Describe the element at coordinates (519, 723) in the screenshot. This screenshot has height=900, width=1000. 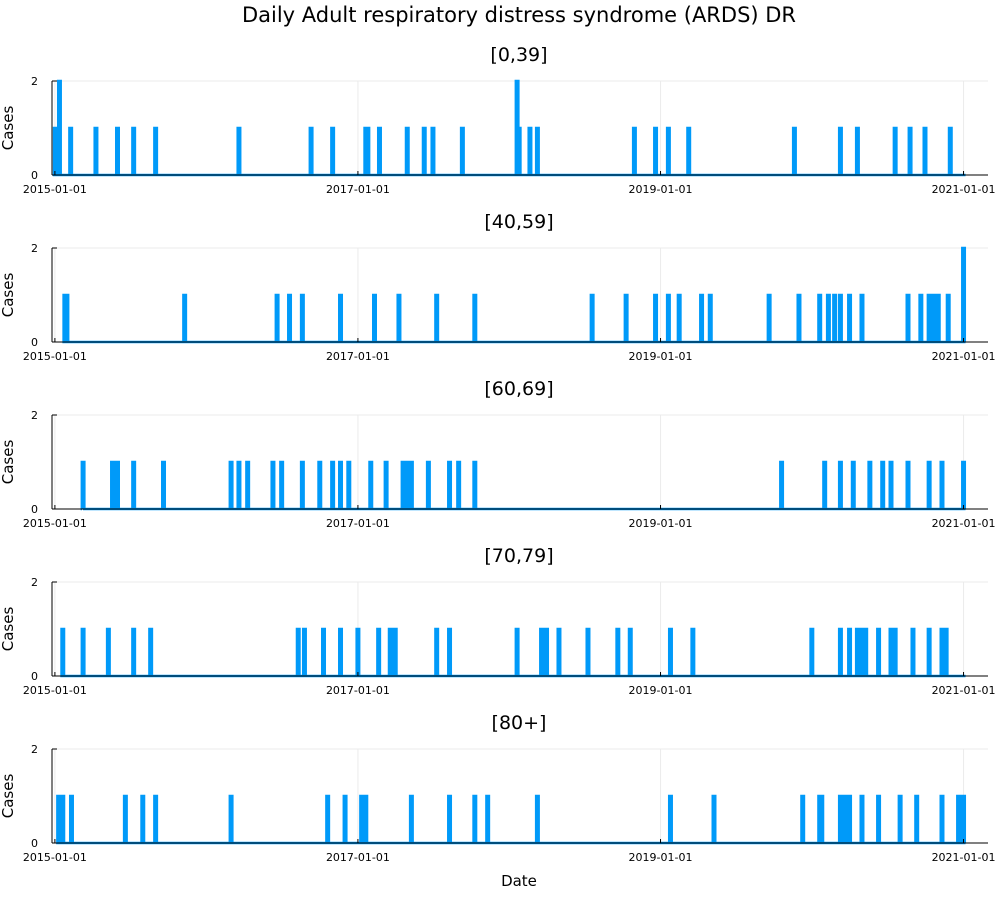
I see `panel-title: [80+]` at that location.